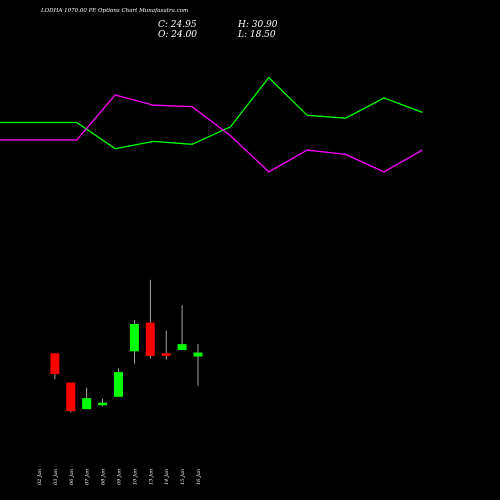  What do you see at coordinates (177, 35) in the screenshot?
I see `open-label: O: 24.00` at bounding box center [177, 35].